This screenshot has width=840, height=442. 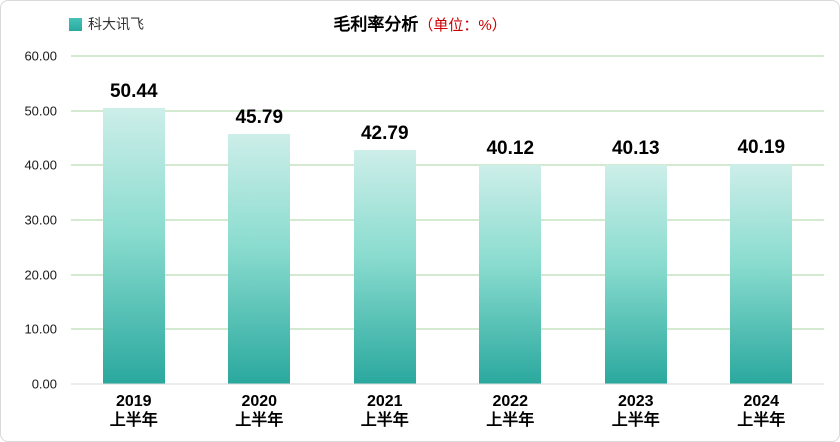 What do you see at coordinates (510, 148) in the screenshot?
I see `bar-value-label: 40.12` at bounding box center [510, 148].